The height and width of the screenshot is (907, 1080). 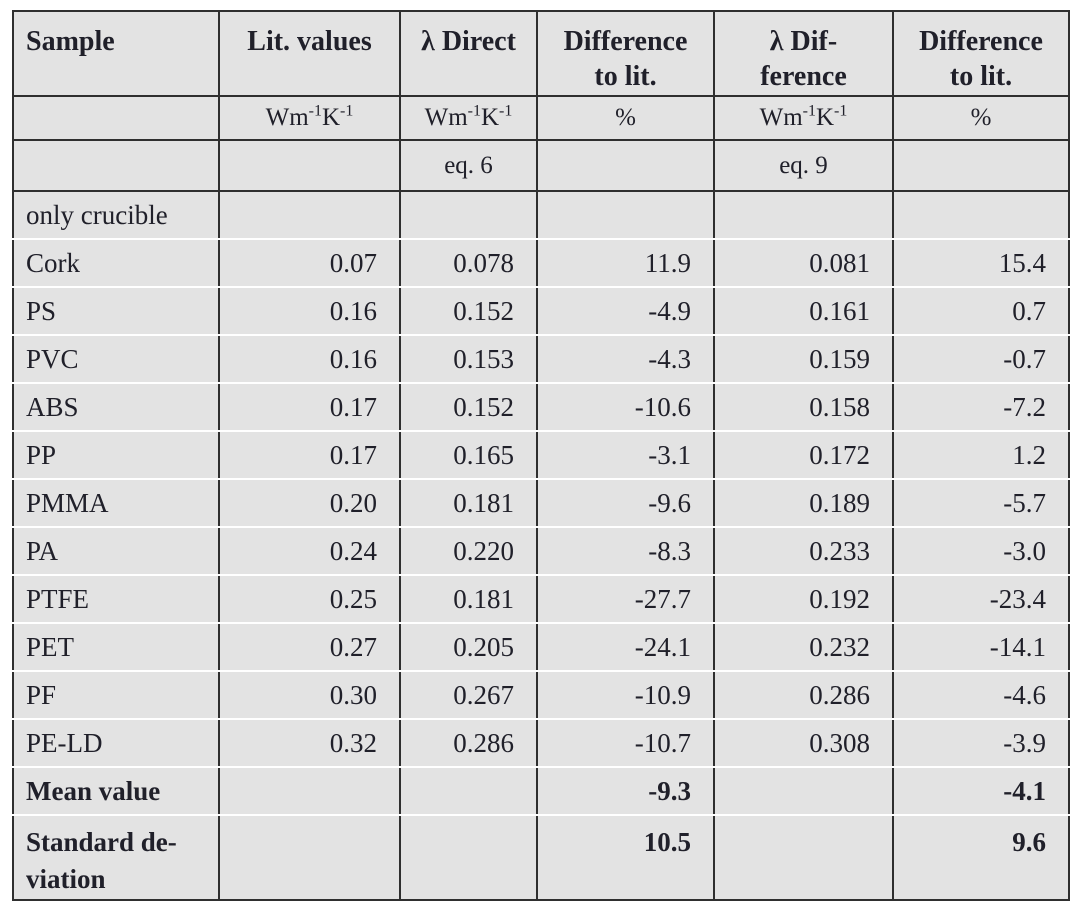 I want to click on row-cork: Cork 0.07 0.078 11.9 0.081 15.4, so click(x=541, y=263).